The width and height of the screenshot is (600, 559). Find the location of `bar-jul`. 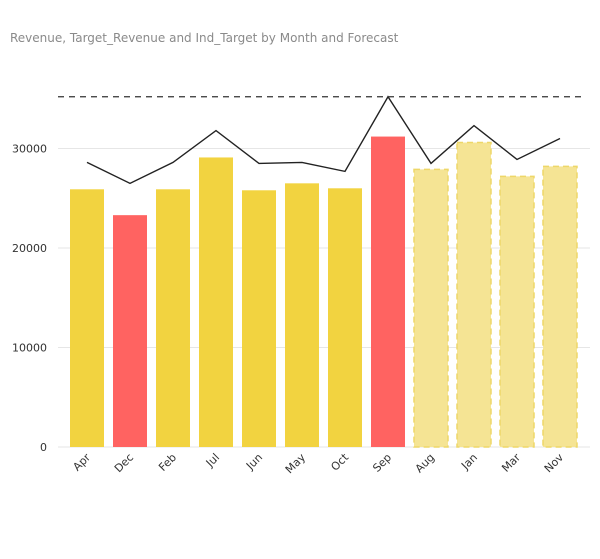

bar-jul is located at coordinates (216, 302).